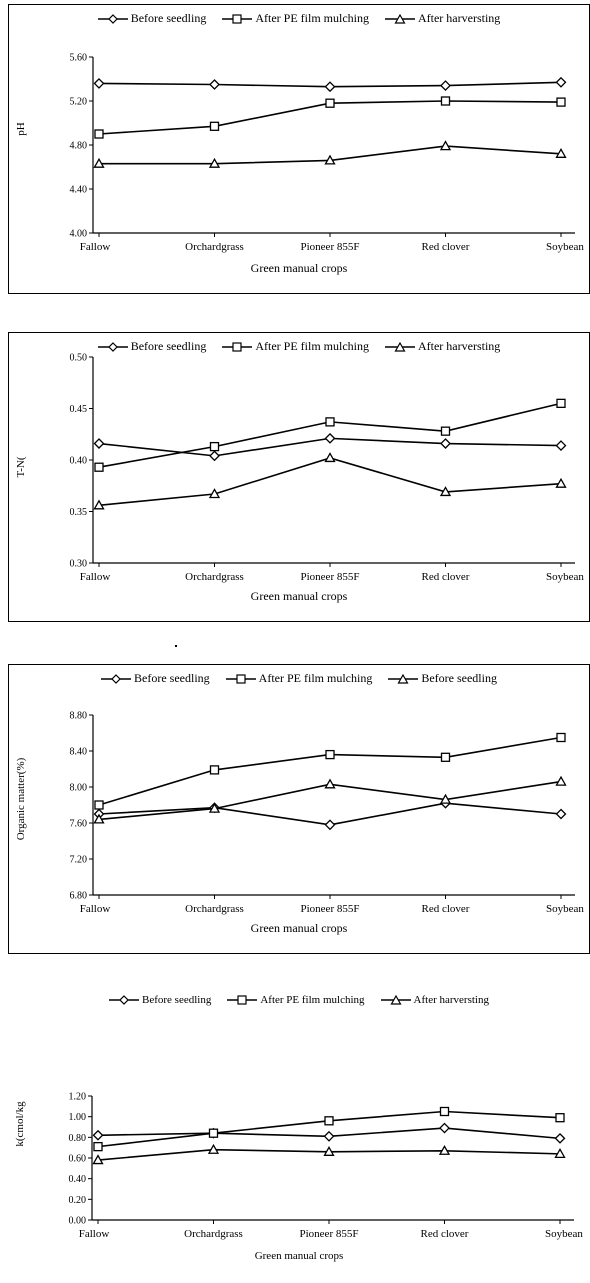 This screenshot has width=590, height=1283. What do you see at coordinates (79, 564) in the screenshot?
I see `y-tick-label: 0.30` at bounding box center [79, 564].